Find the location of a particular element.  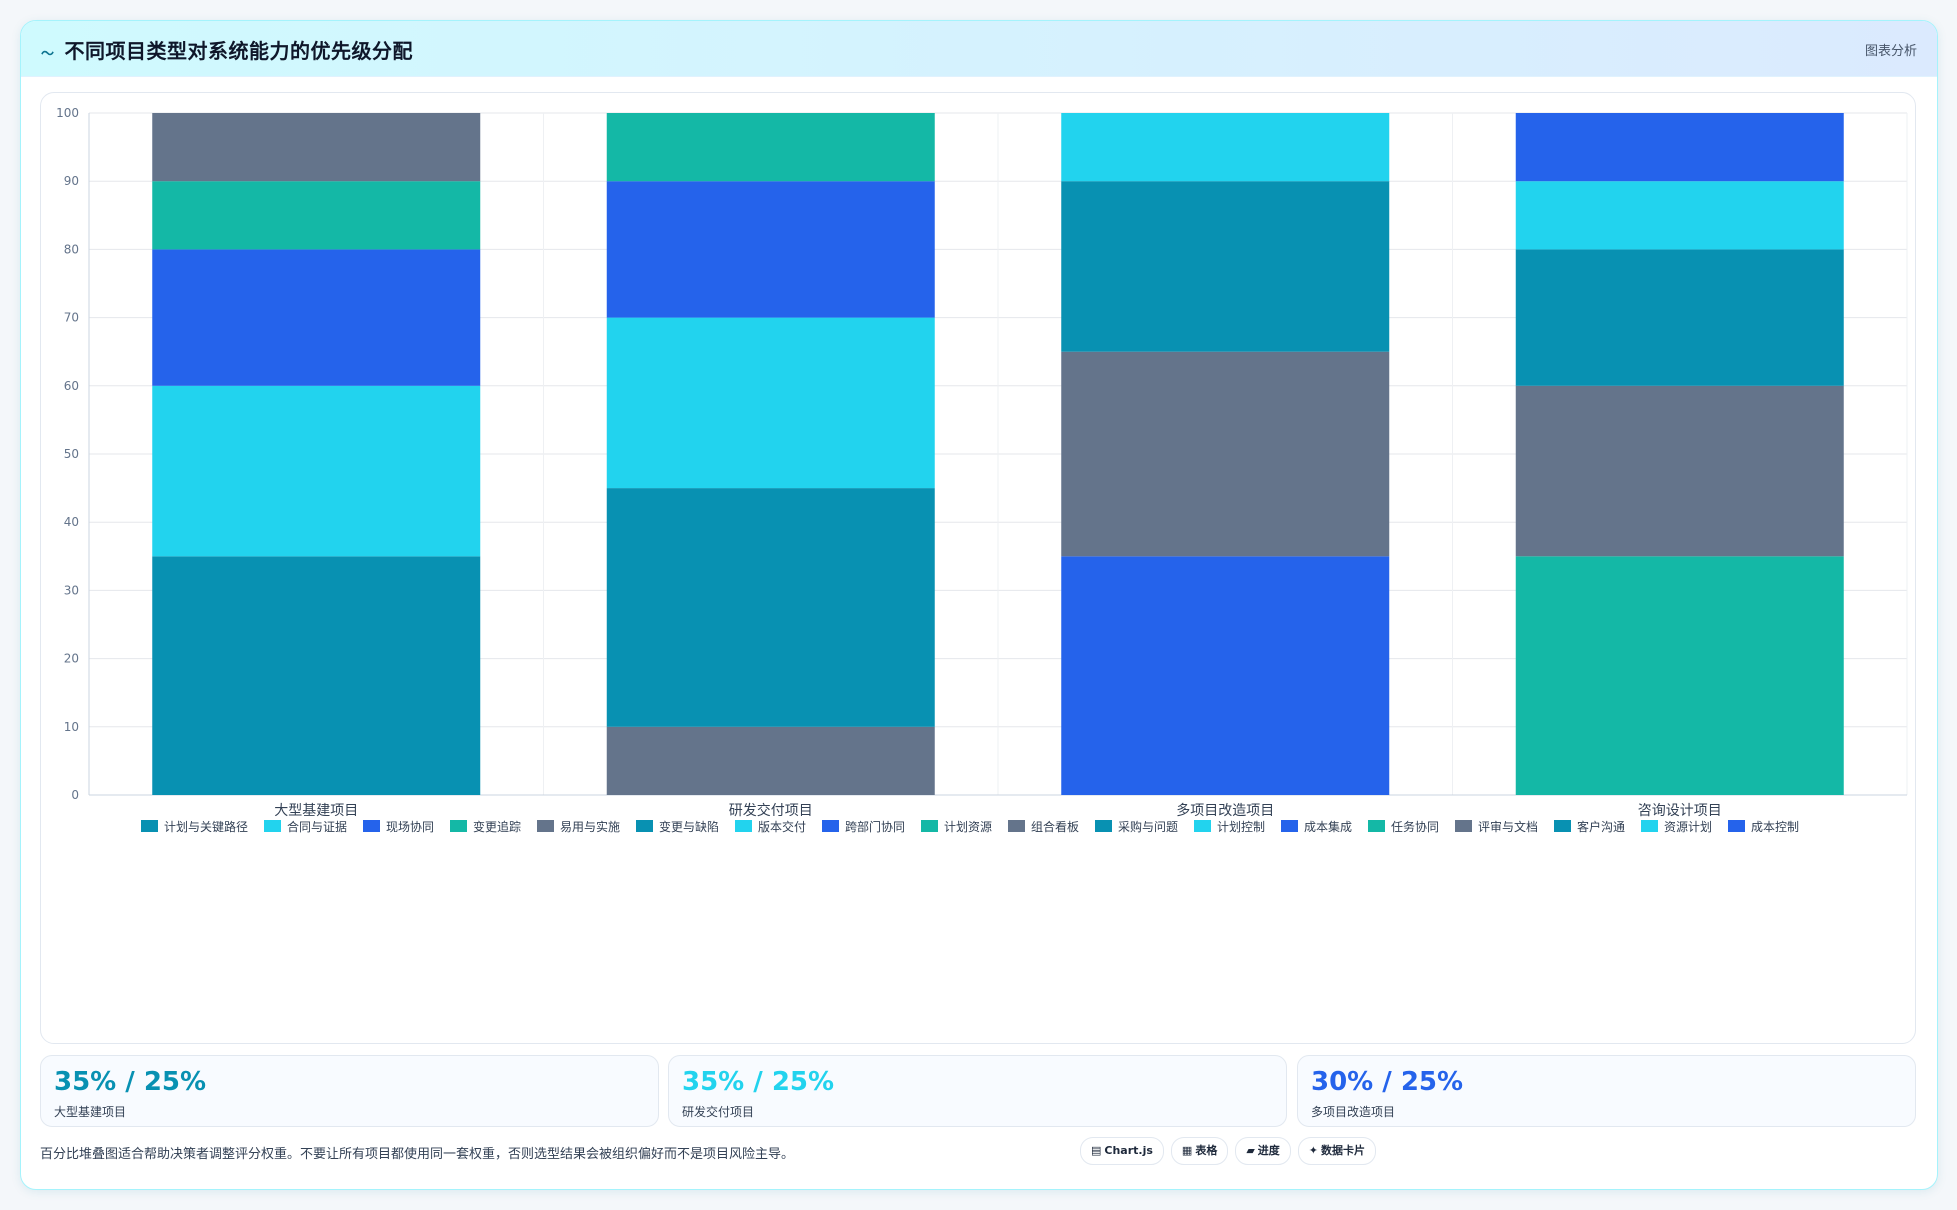

chip-label: 表格 is located at coordinates (1206, 1150).